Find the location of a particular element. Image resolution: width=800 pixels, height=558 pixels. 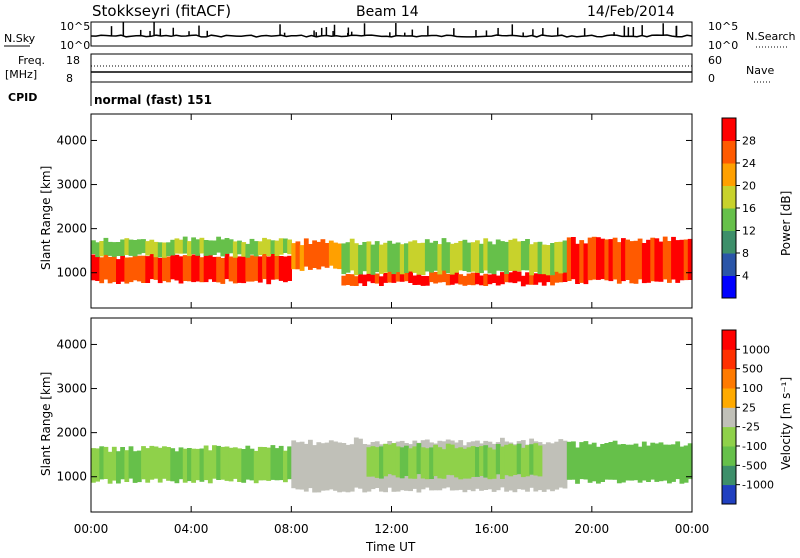

ytick-label: 3000 is located at coordinates (71, 389).